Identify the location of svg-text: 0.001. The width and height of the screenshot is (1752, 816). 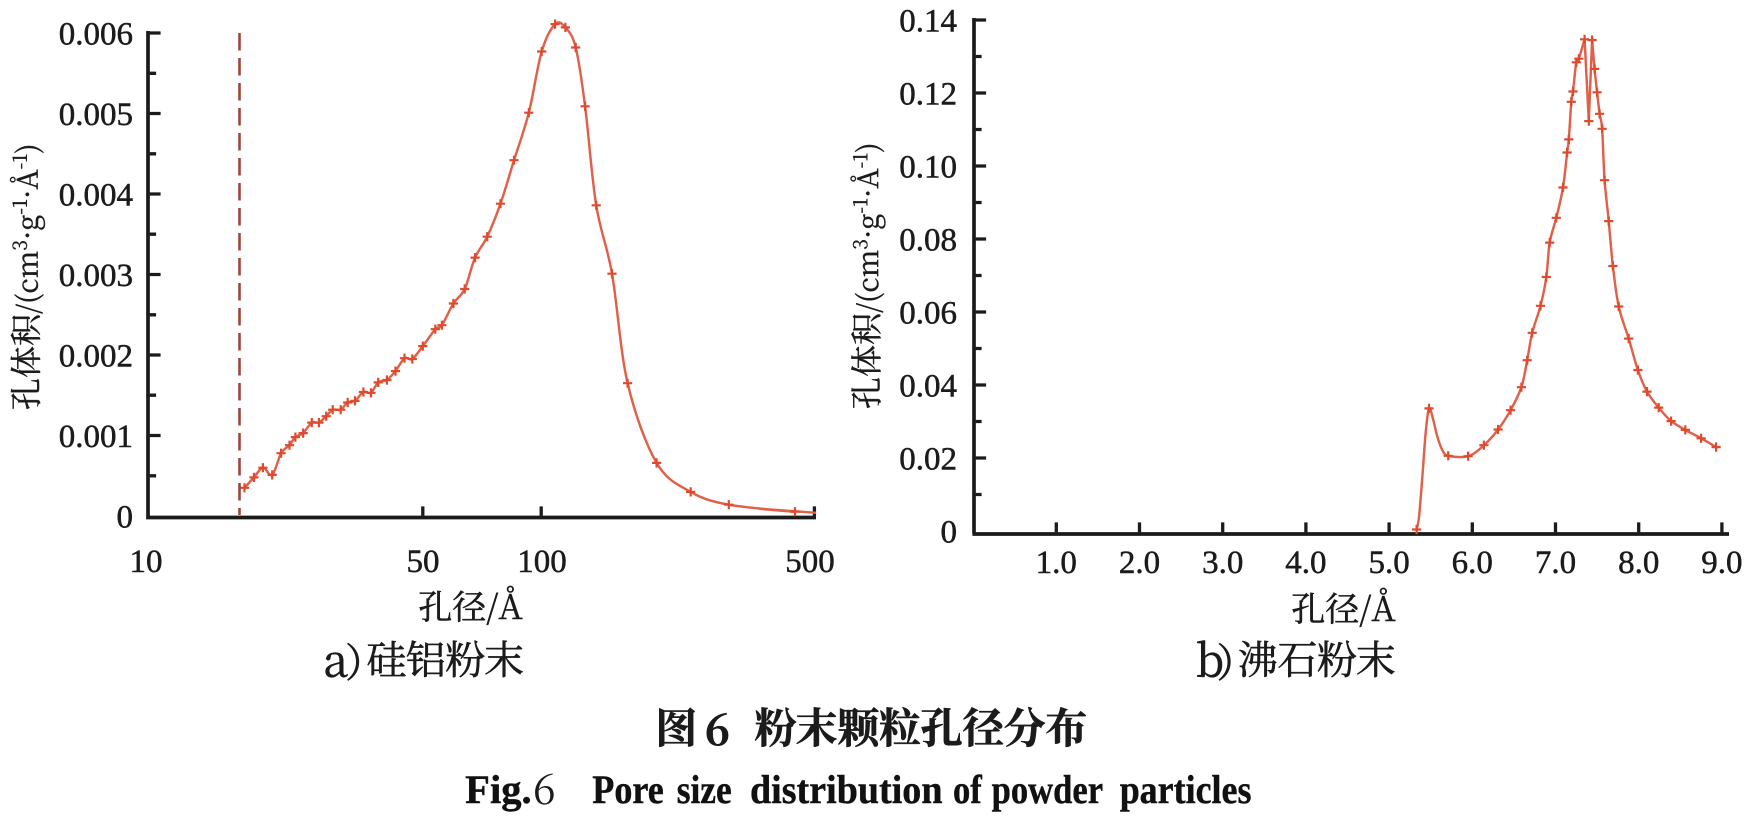
(96, 437).